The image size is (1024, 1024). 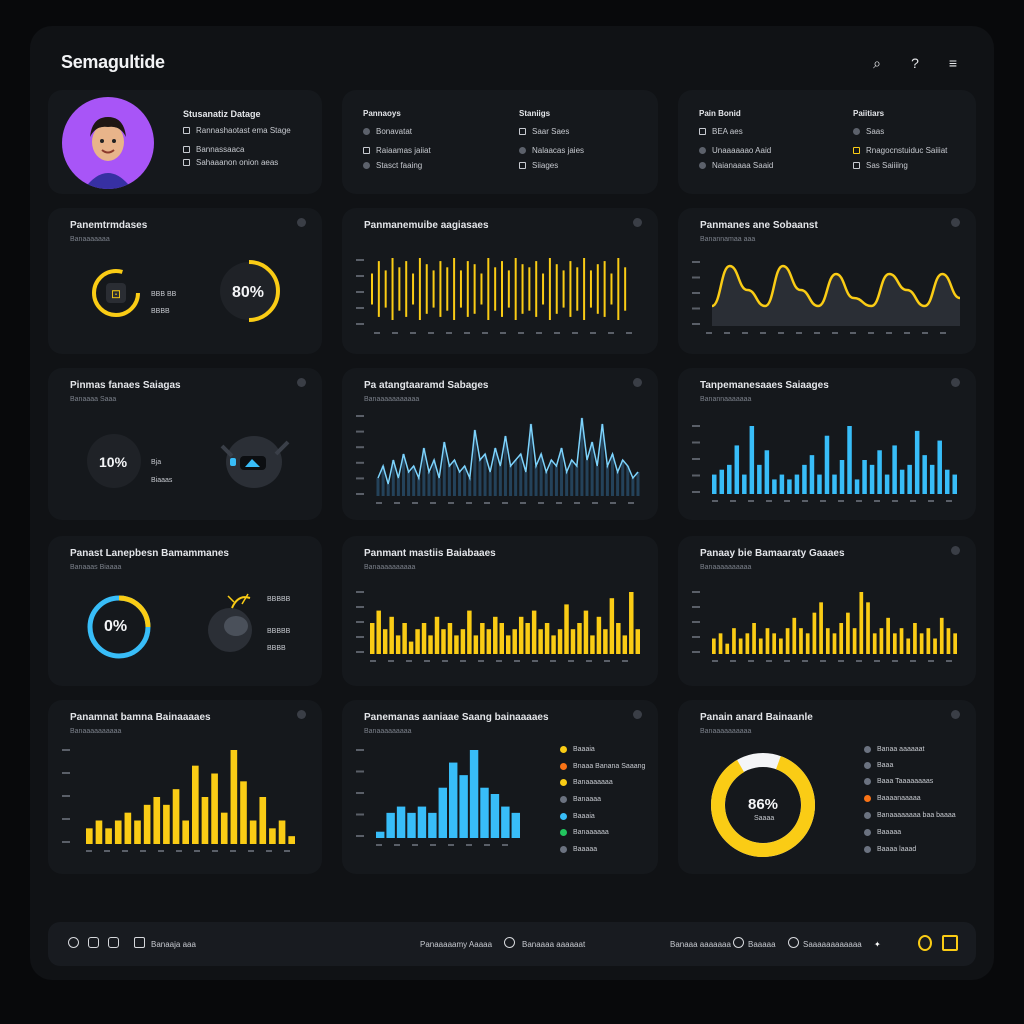 I want to click on clock-icon, so click(x=509, y=942).